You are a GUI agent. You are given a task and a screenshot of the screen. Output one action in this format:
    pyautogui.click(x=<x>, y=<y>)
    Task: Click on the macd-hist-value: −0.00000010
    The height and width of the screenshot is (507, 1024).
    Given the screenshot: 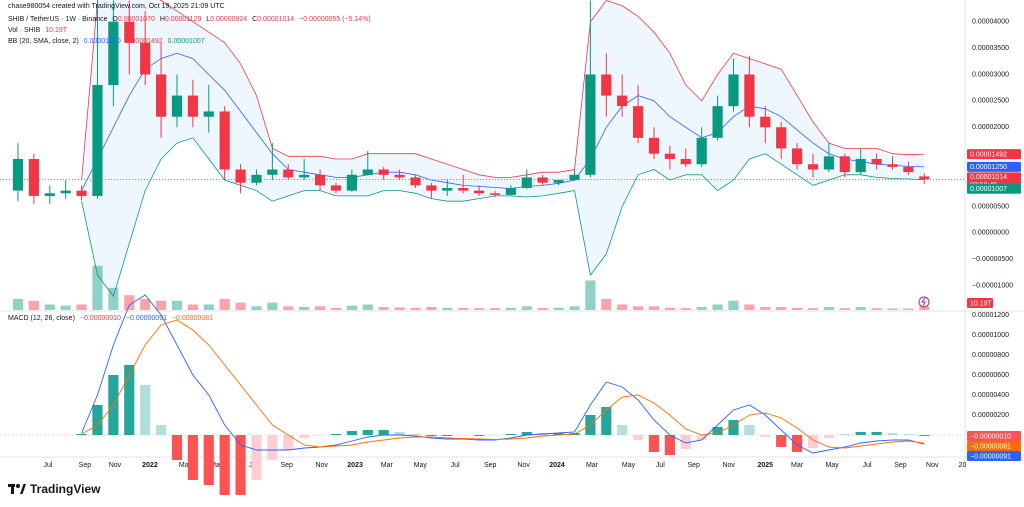 What is the action you would take?
    pyautogui.click(x=100, y=318)
    